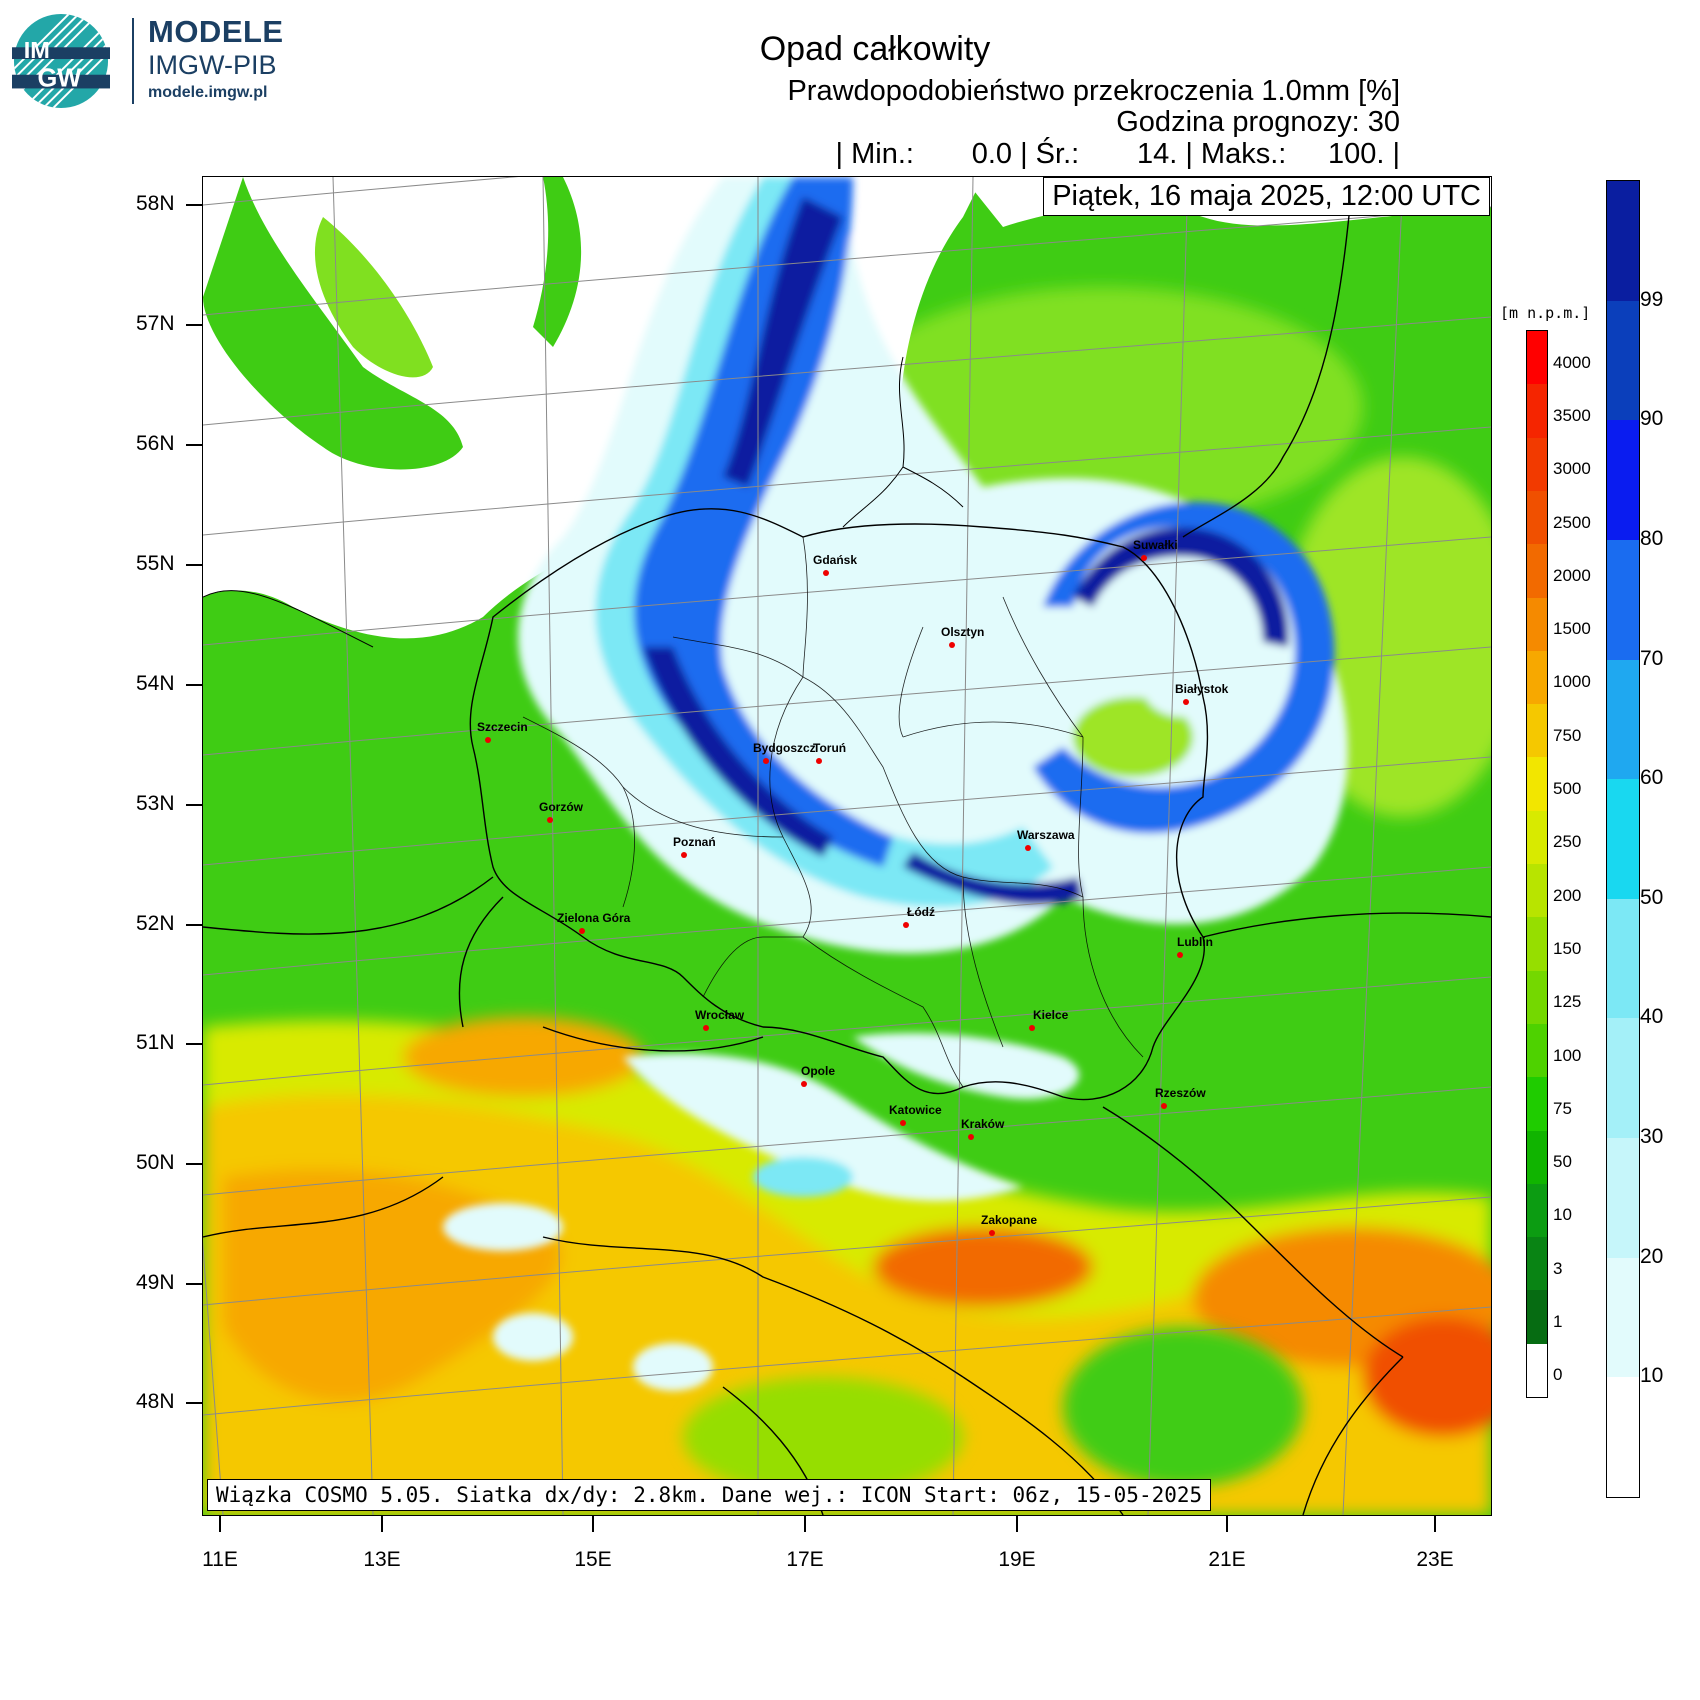 The image size is (1700, 1700). I want to click on city-label: Lublin, so click(1195, 942).